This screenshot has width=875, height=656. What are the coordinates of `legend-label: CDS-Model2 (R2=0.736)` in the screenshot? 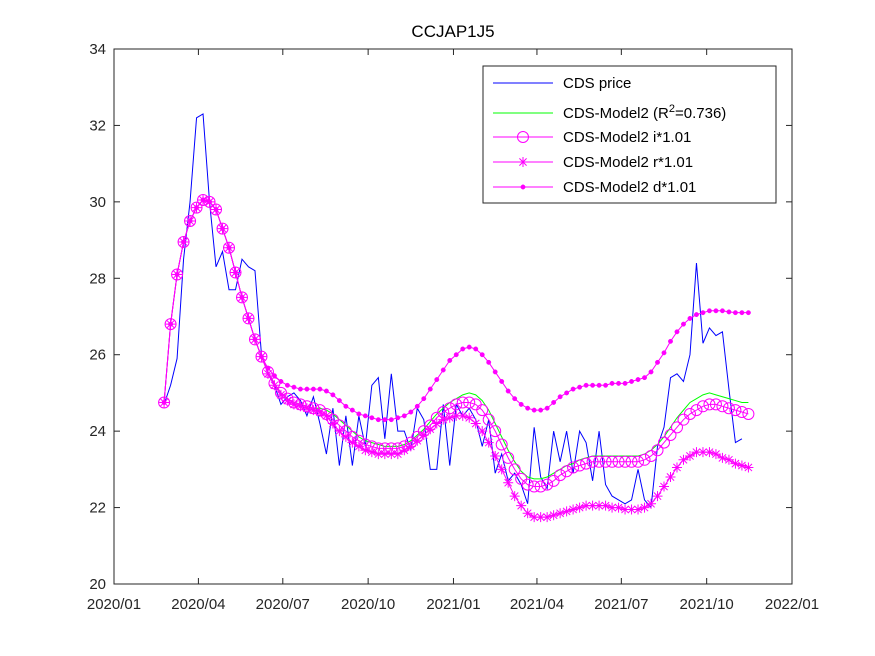 It's located at (644, 112).